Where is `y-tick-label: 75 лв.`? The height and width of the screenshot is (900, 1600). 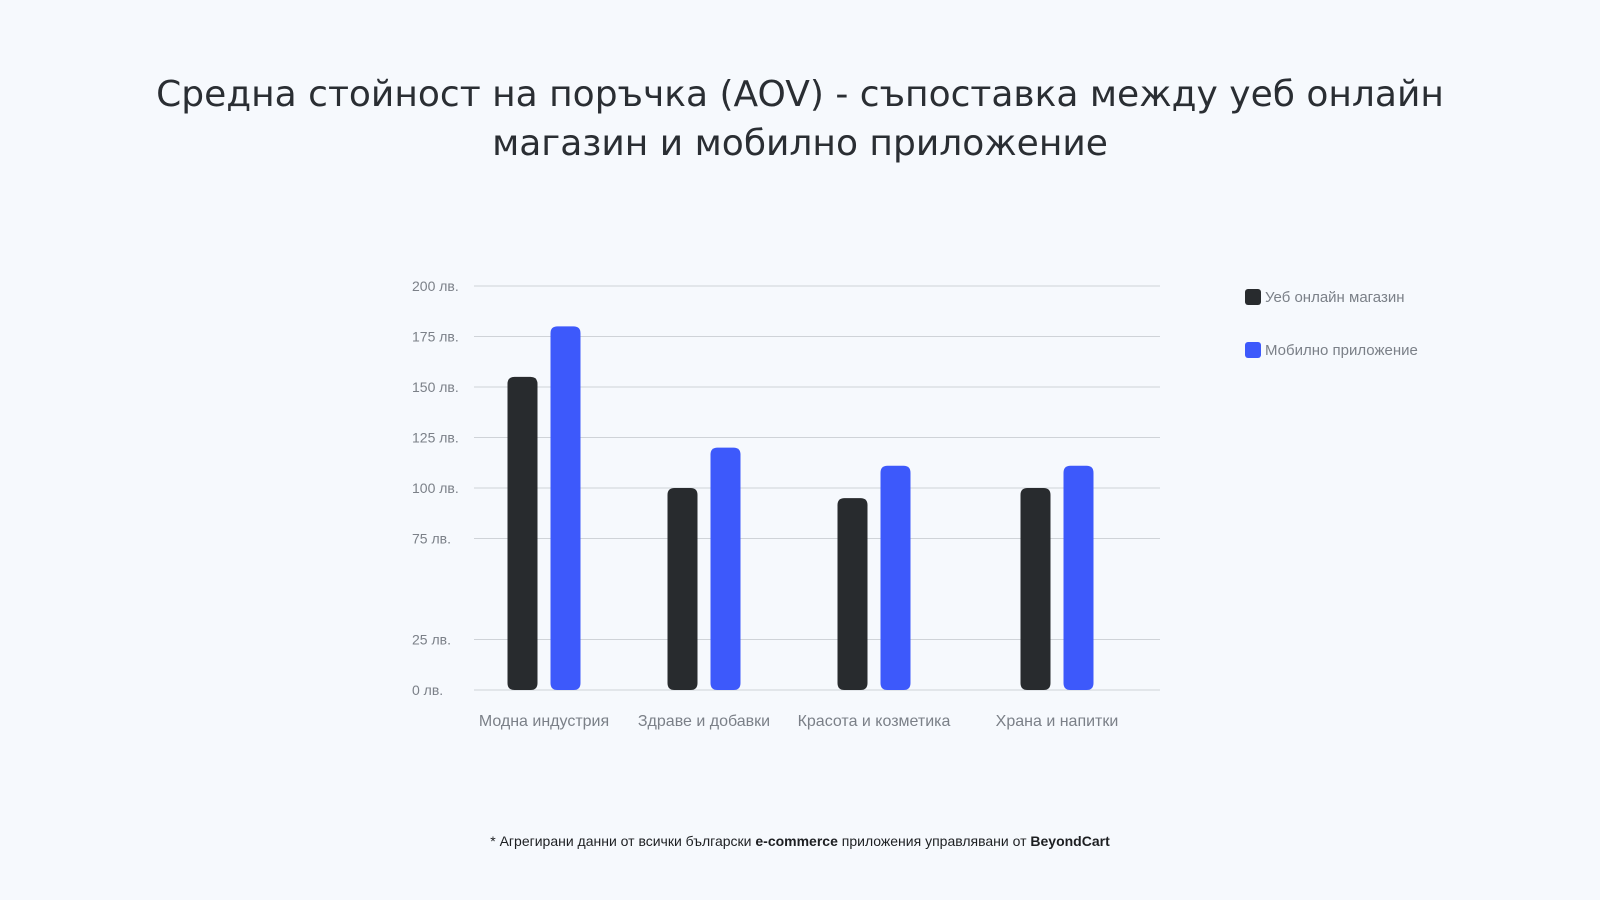
y-tick-label: 75 лв. is located at coordinates (431, 539).